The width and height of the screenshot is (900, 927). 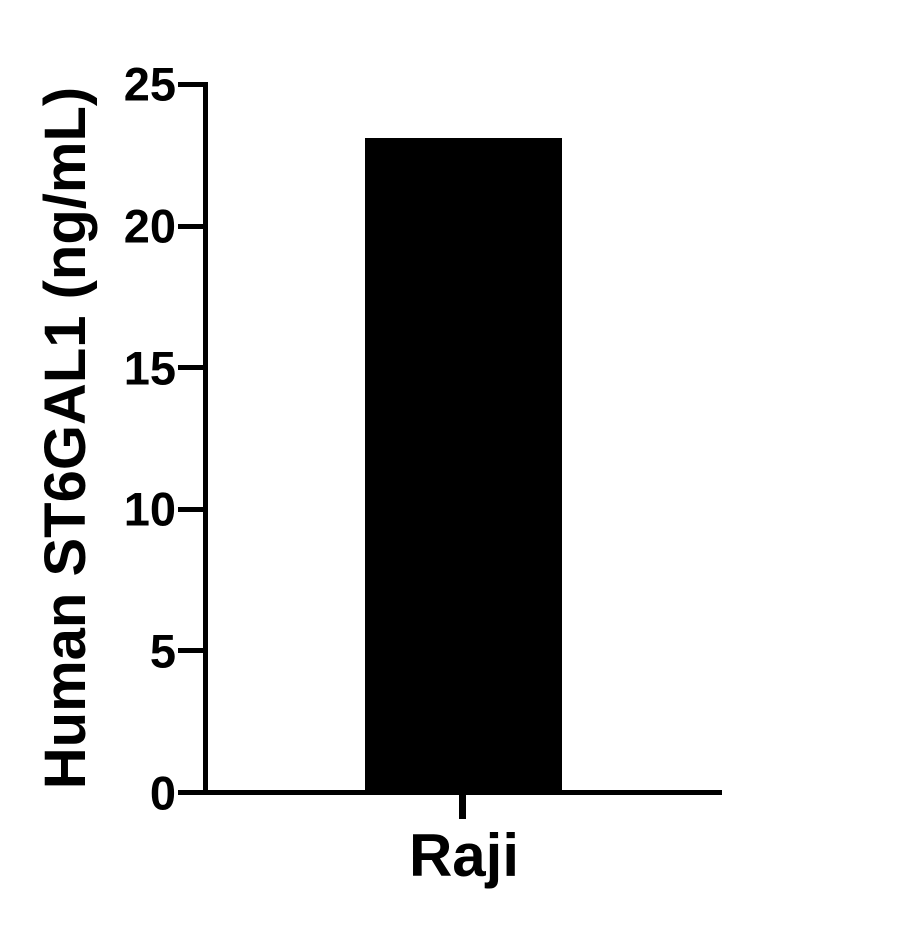 What do you see at coordinates (462, 807) in the screenshot?
I see `x-tick-mark-raji` at bounding box center [462, 807].